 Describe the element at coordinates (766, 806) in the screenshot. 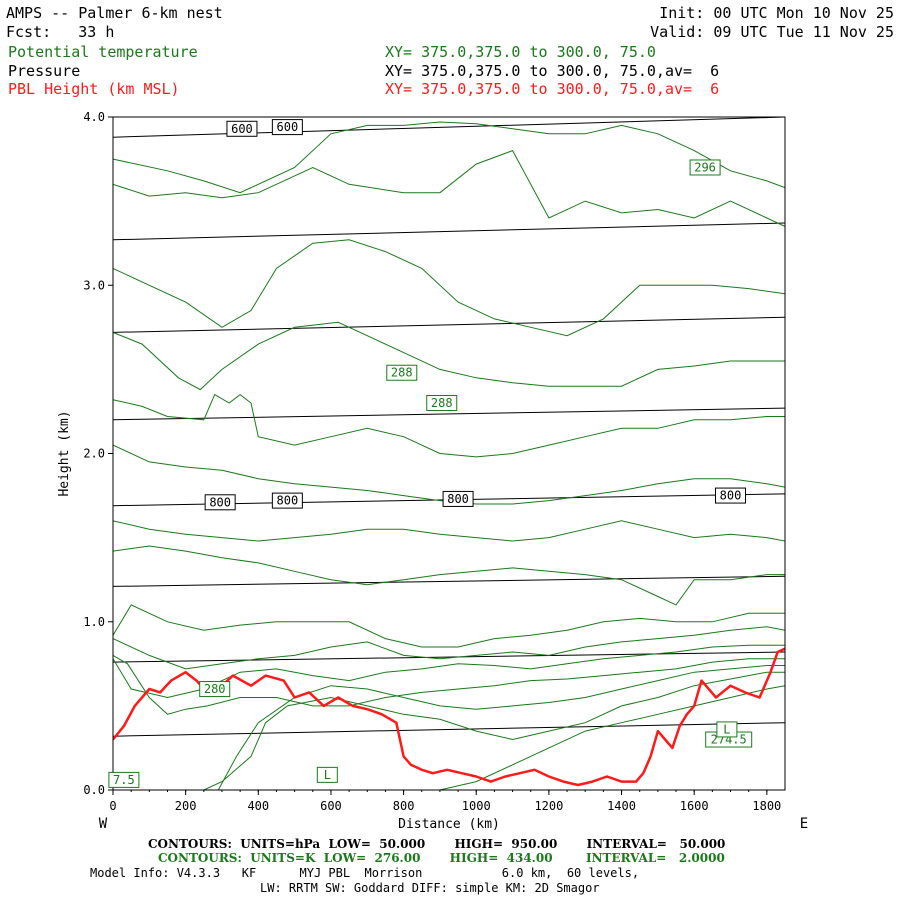

I see `x-tick-label: 1800` at that location.